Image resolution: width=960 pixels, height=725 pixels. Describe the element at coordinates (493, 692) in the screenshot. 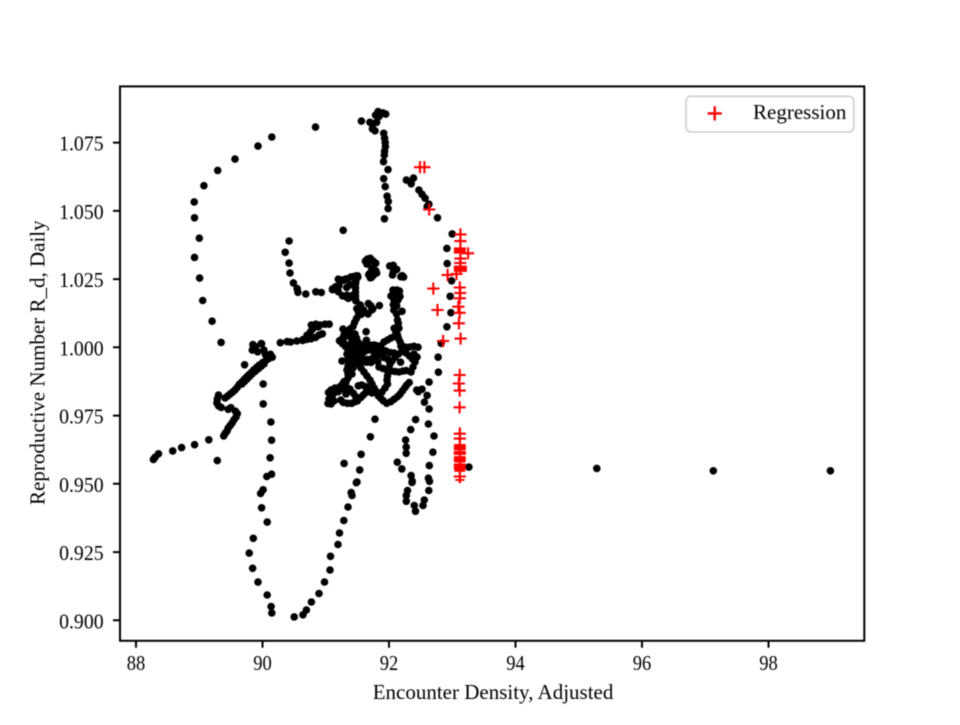

I see `svg-text: Encounter Density, Adjusted` at that location.